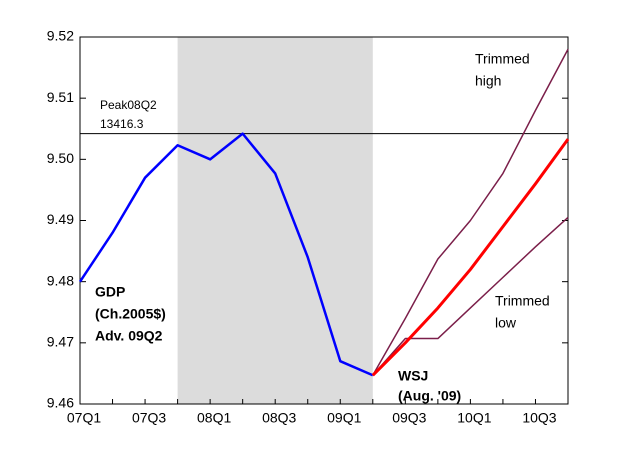  I want to click on x-tick-label: 09Q1, so click(344, 418).